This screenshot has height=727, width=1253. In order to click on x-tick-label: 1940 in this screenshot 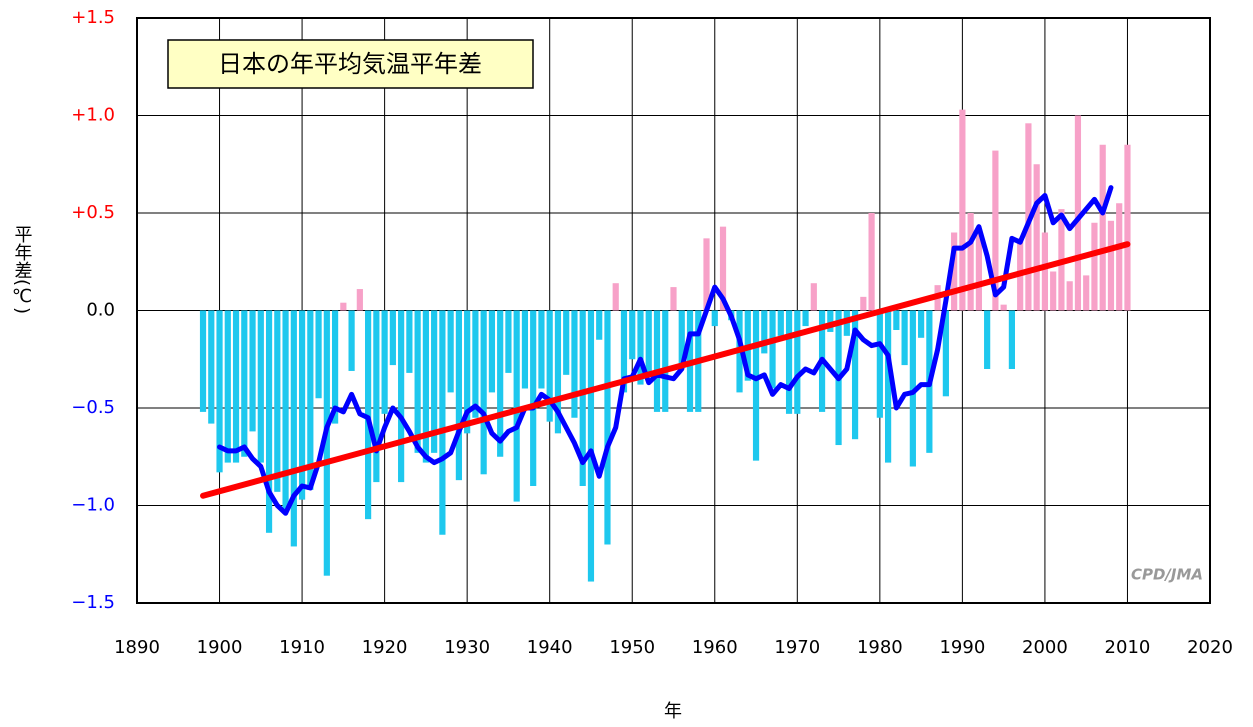, I will do `click(550, 647)`.